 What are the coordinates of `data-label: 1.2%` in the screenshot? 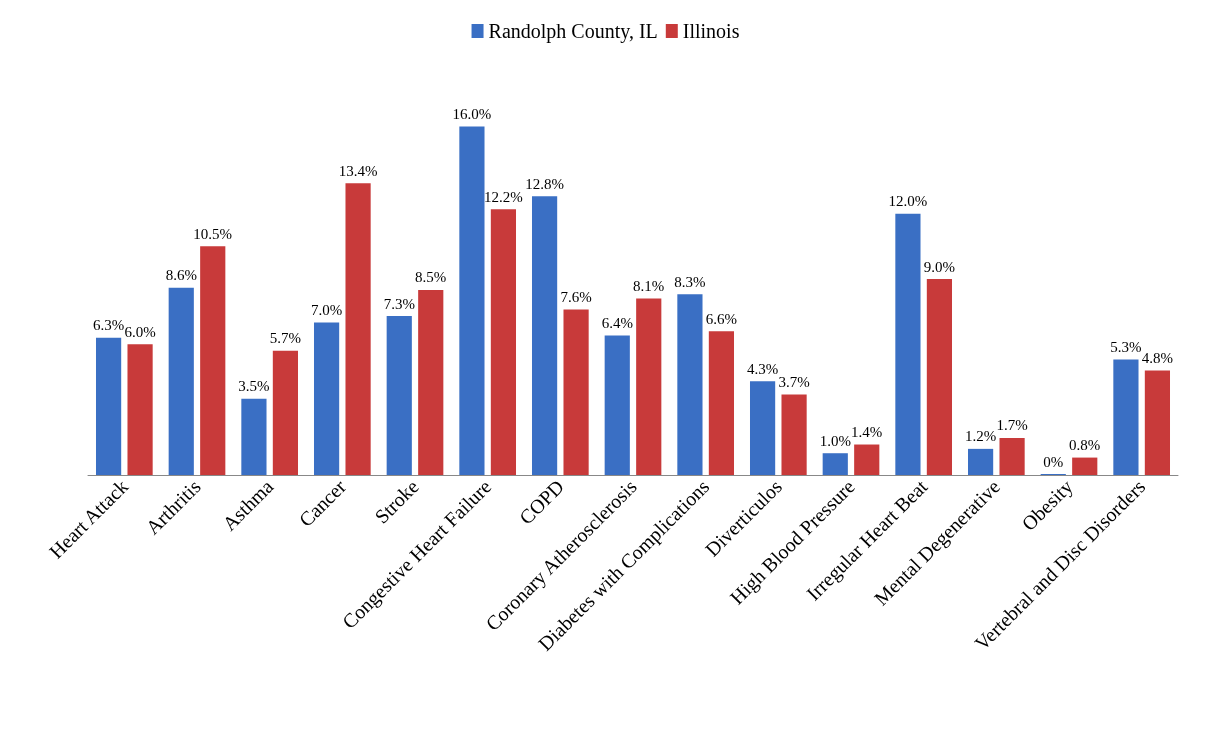 It's located at (980, 436).